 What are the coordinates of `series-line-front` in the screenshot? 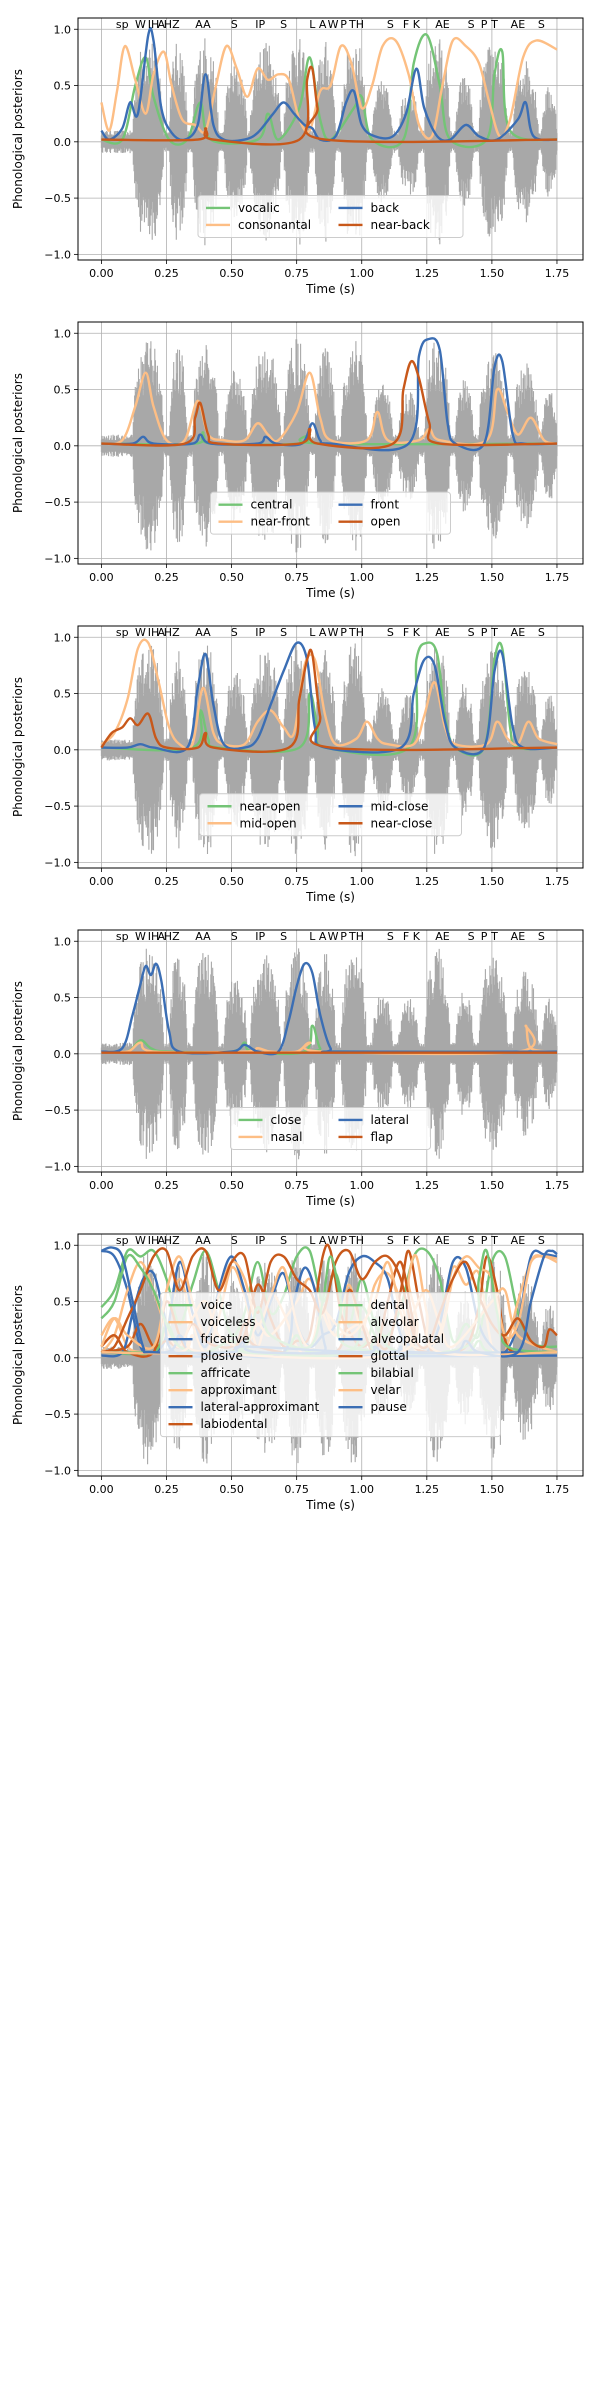 It's located at (329, 394).